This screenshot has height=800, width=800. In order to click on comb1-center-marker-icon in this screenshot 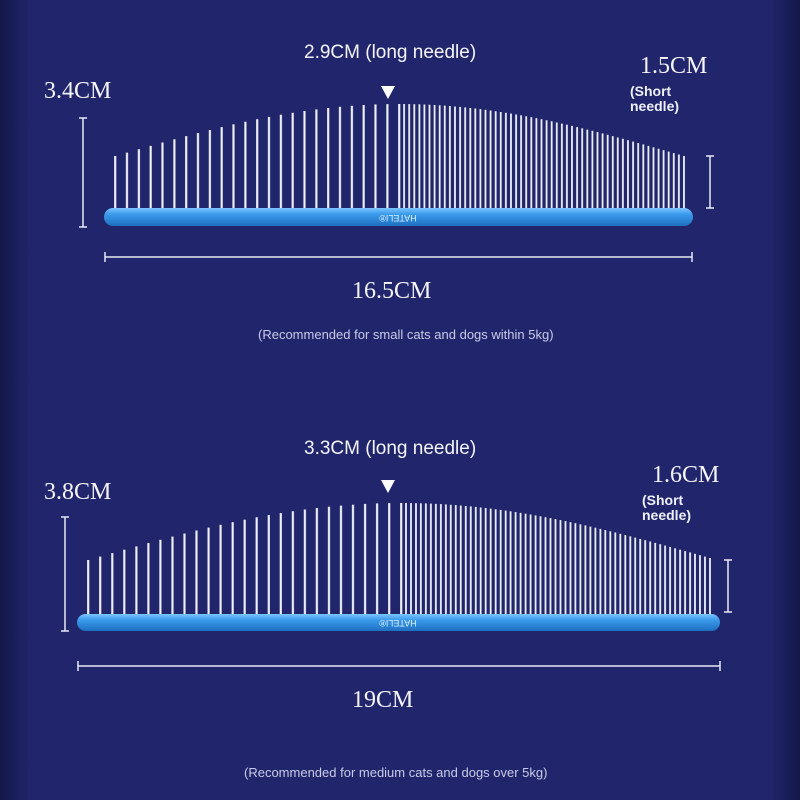, I will do `click(388, 92)`.